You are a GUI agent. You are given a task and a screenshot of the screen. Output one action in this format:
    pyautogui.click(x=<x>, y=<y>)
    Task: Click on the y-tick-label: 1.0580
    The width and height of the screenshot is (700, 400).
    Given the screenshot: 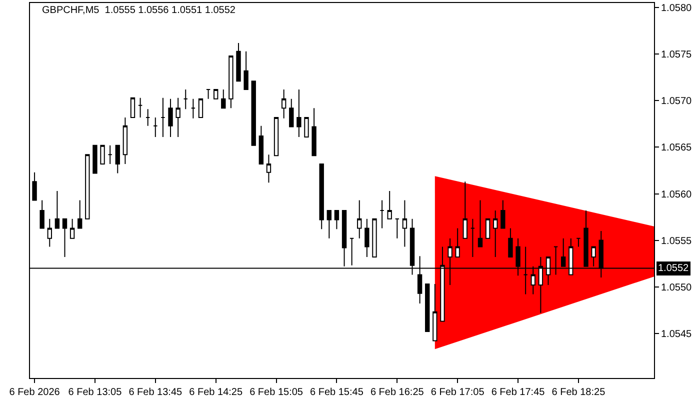 What is the action you would take?
    pyautogui.click(x=676, y=8)
    